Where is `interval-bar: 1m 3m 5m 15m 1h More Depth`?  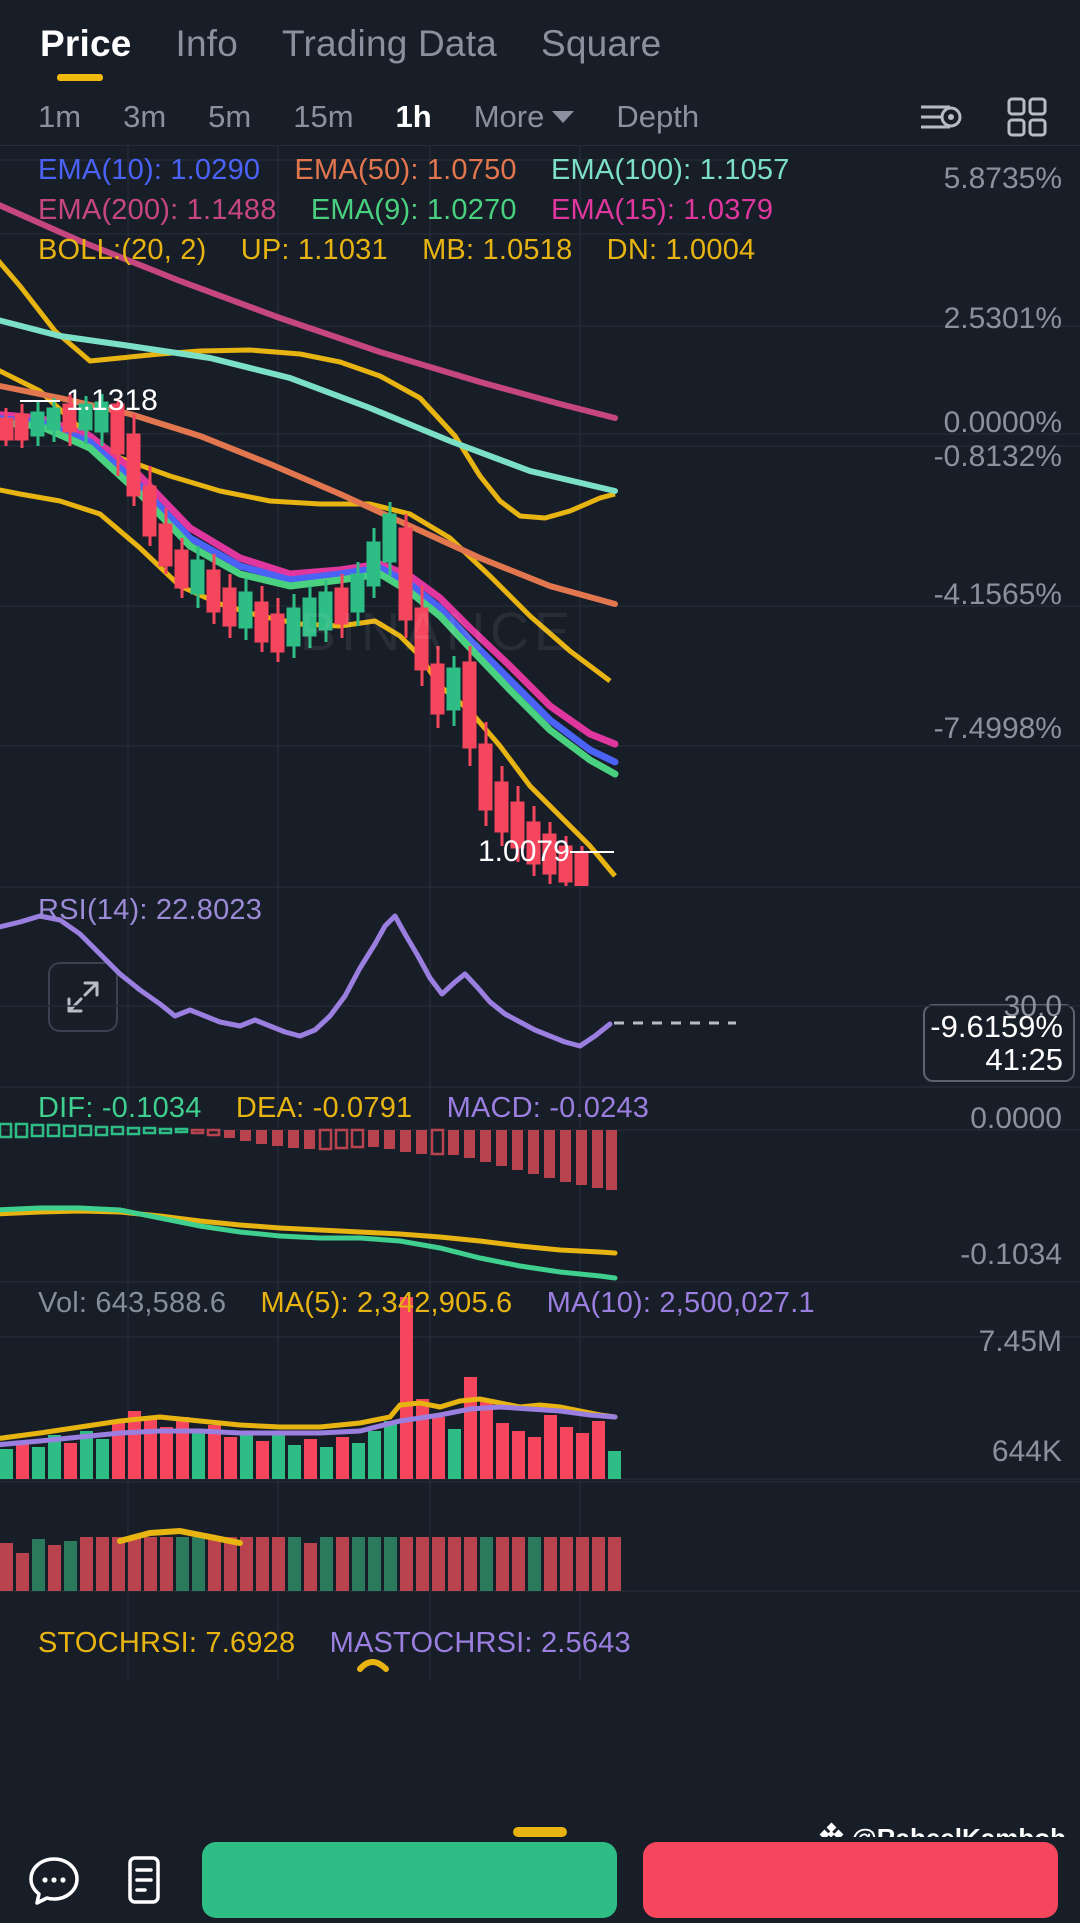 interval-bar: 1m 3m 5m 15m 1h More Depth is located at coordinates (540, 117).